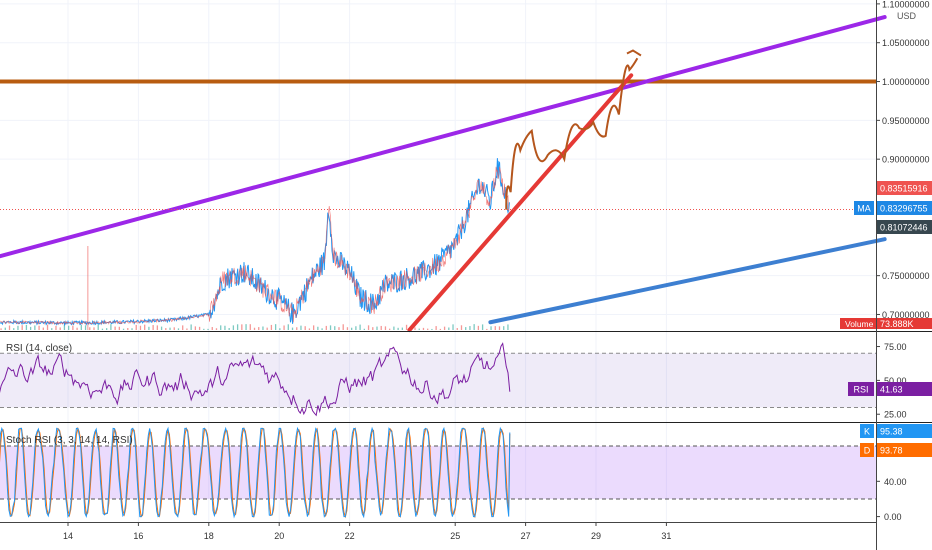 The width and height of the screenshot is (932, 550). What do you see at coordinates (906, 121) in the screenshot?
I see `y-tick-label: 0.95000000` at bounding box center [906, 121].